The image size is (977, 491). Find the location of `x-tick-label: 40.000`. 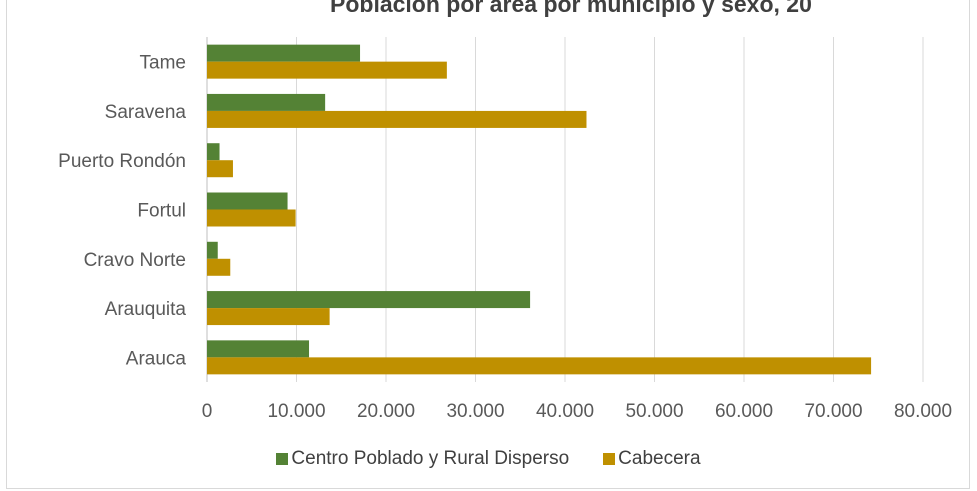

x-tick-label: 40.000 is located at coordinates (565, 411).